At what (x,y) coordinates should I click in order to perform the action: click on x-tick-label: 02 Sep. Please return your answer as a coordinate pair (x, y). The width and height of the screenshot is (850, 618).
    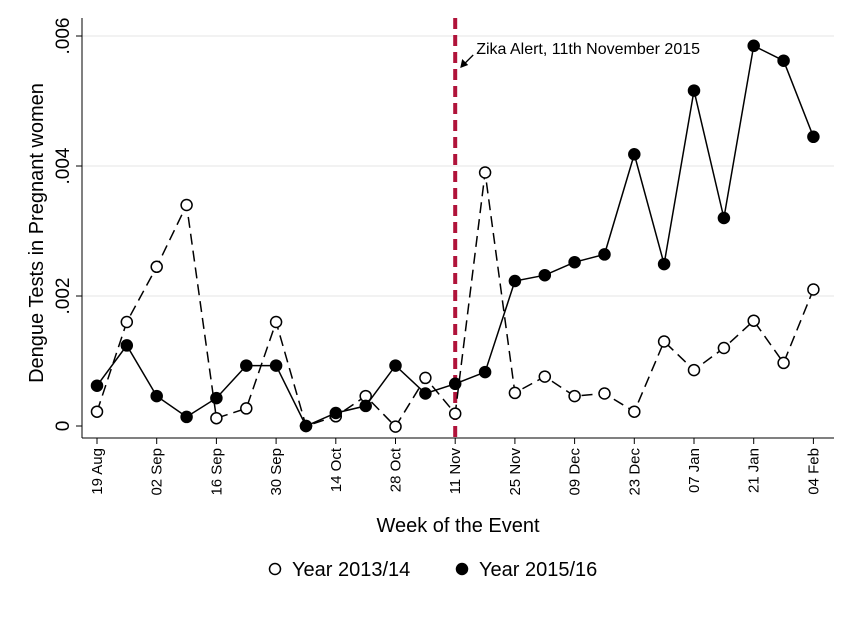
    Looking at the image, I should click on (157, 472).